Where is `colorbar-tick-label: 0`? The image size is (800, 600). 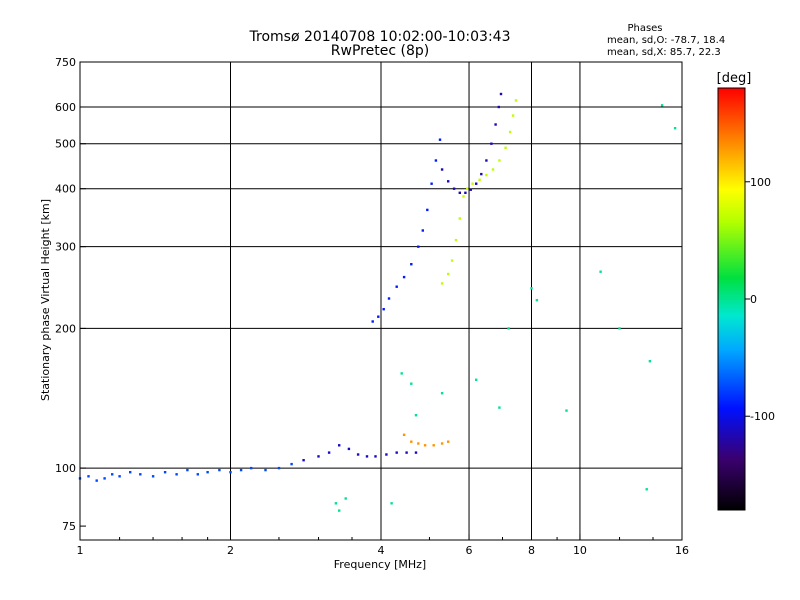 colorbar-tick-label: 0 is located at coordinates (753, 299).